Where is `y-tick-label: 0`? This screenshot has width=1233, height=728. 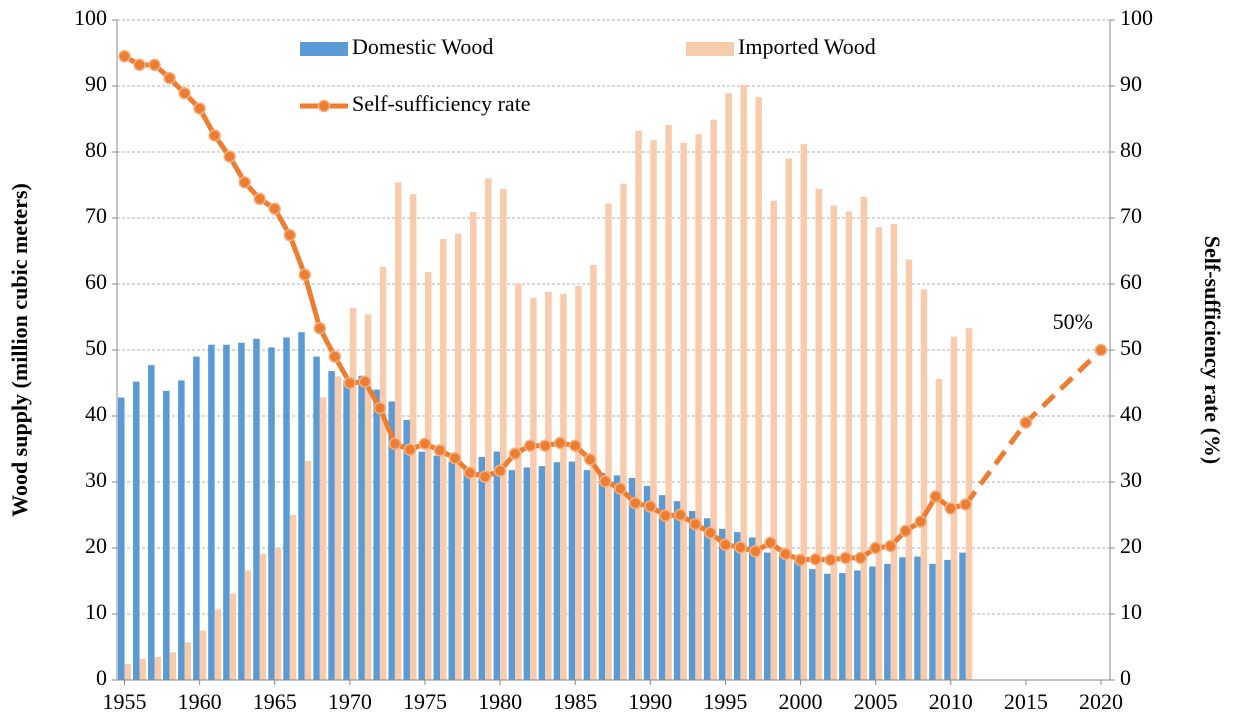 y-tick-label: 0 is located at coordinates (101, 677).